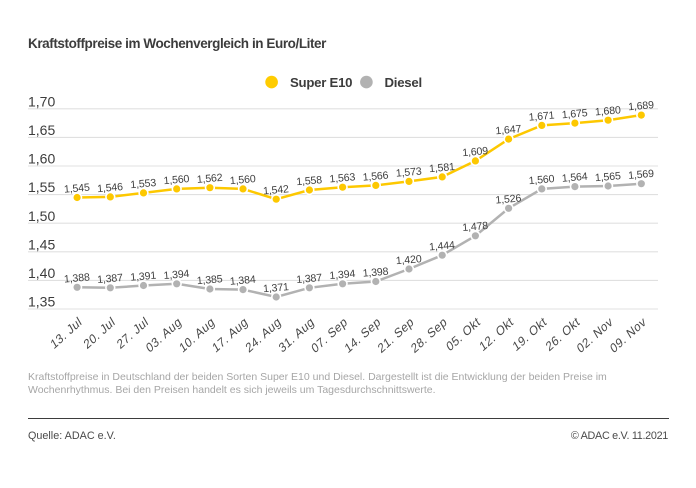 This screenshot has height=488, width=696. Describe the element at coordinates (41, 159) in the screenshot. I see `svg-text: 1,60` at that location.